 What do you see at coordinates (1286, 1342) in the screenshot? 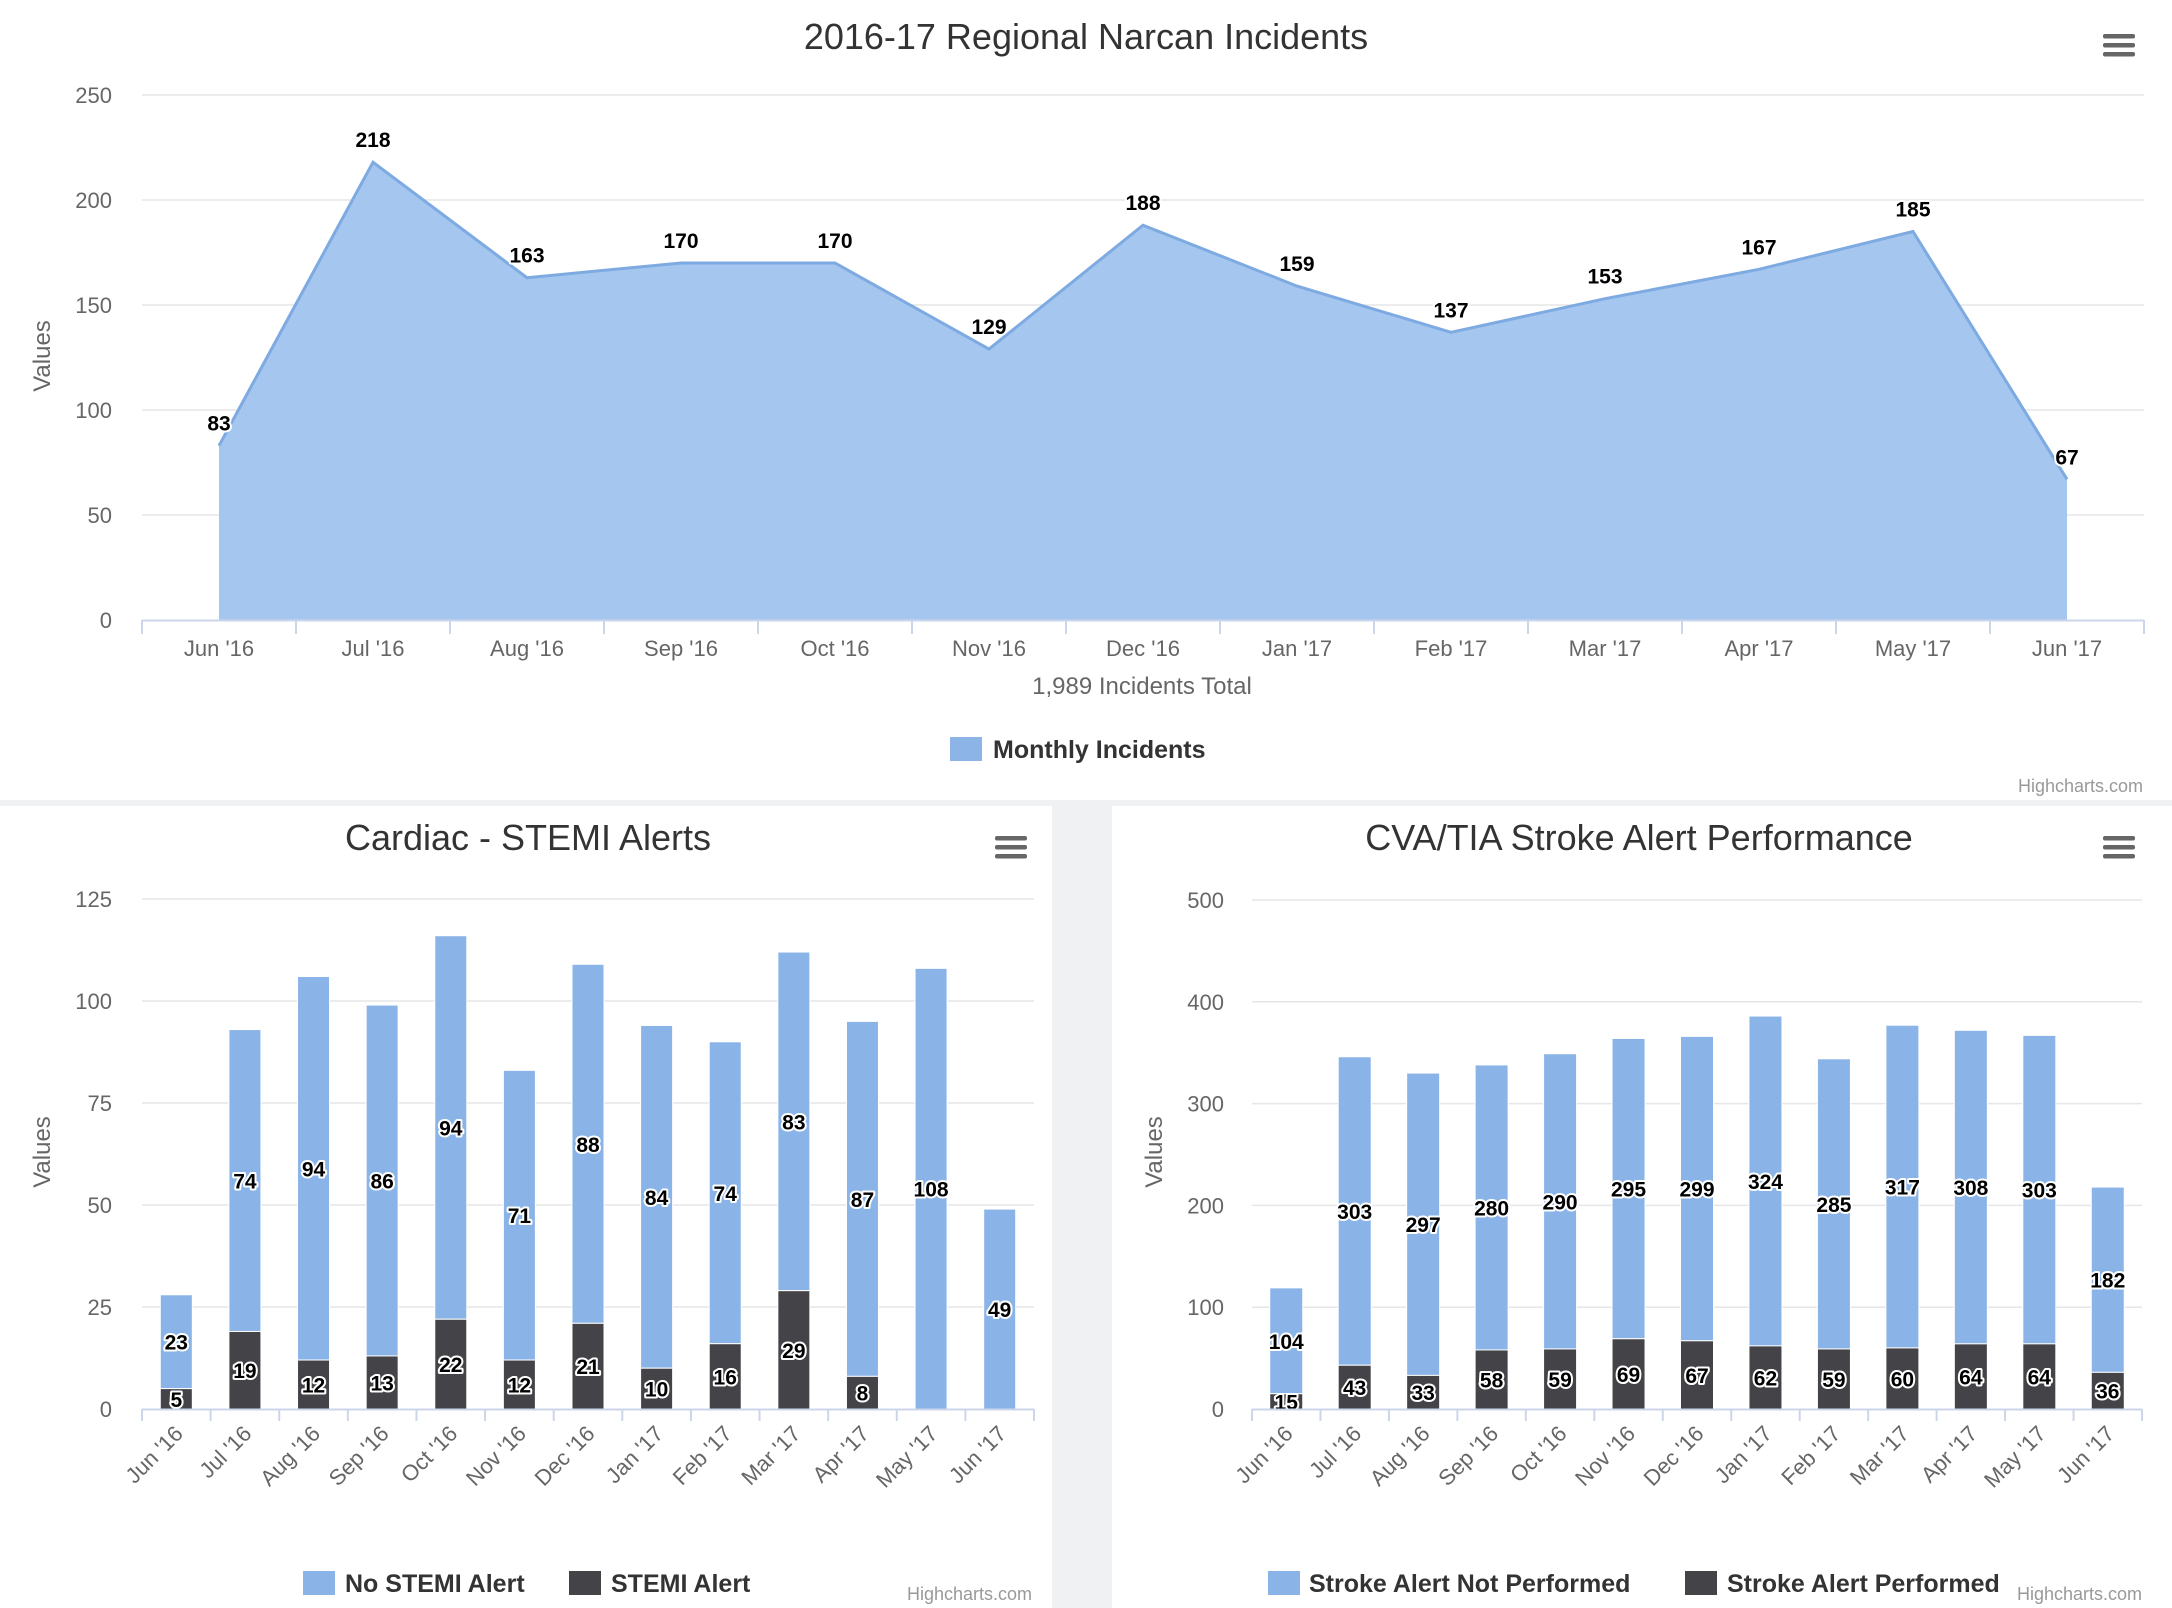
I see `data-label: 104` at bounding box center [1286, 1342].